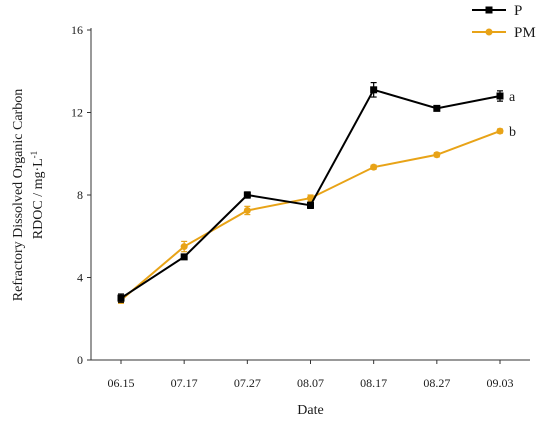  What do you see at coordinates (247, 383) in the screenshot?
I see `x-tick-label: 07.27` at bounding box center [247, 383].